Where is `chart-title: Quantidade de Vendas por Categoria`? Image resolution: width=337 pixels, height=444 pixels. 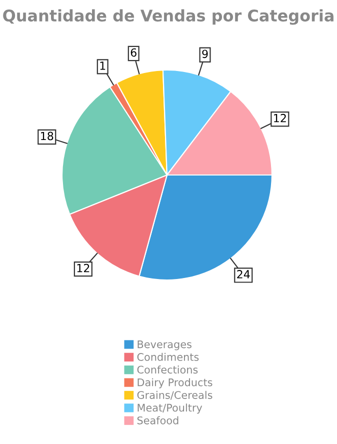
chart-title: Quantidade de Vendas por Categoria is located at coordinates (168, 17).